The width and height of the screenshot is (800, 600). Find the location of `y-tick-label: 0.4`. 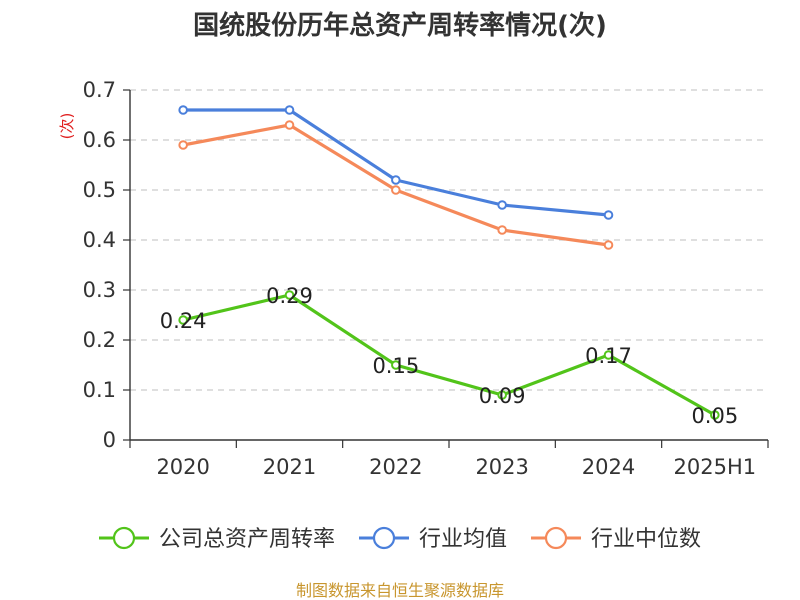

y-tick-label: 0.4 is located at coordinates (99, 240).